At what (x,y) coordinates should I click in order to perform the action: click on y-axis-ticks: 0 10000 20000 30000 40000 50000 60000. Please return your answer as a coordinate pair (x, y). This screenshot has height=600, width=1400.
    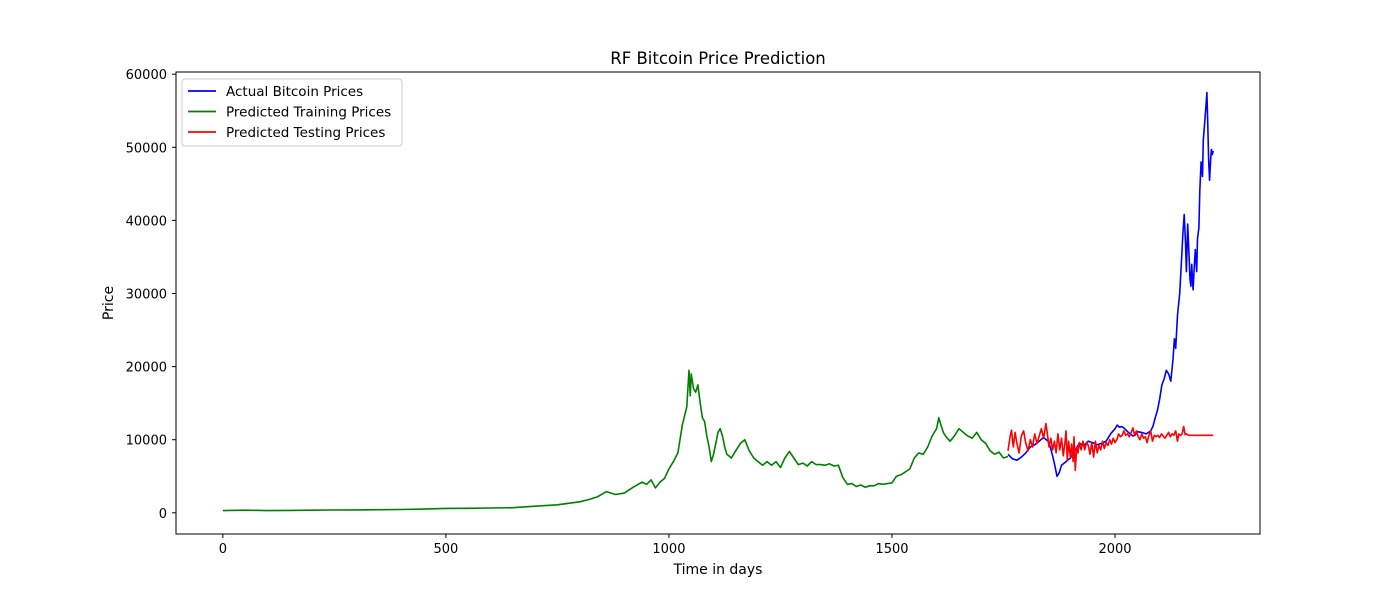
    Looking at the image, I should click on (151, 295).